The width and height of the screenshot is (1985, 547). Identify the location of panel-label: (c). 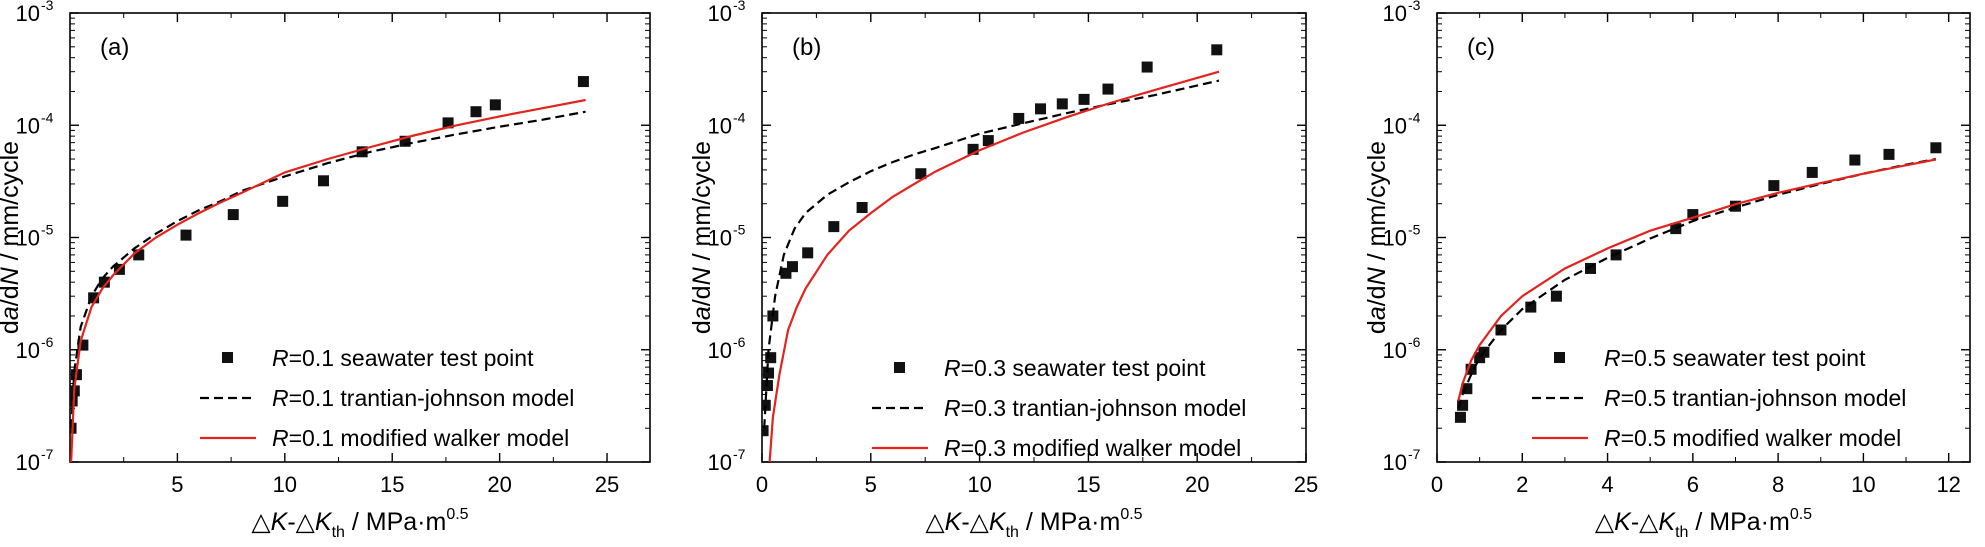
(1481, 47).